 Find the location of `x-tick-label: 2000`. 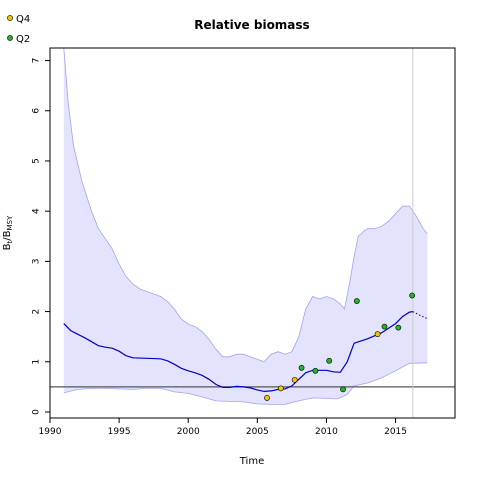

x-tick-label: 2000 is located at coordinates (188, 432).